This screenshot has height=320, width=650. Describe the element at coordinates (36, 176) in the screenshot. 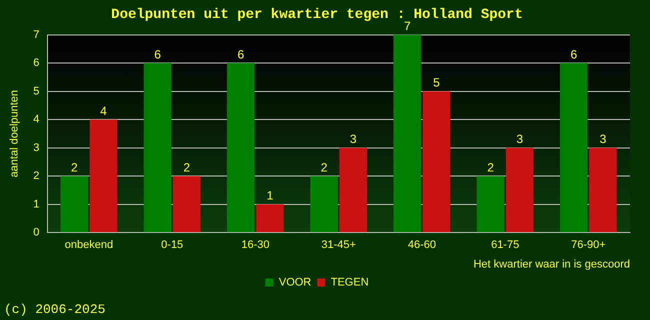

I see `y-tick-label: 2` at that location.